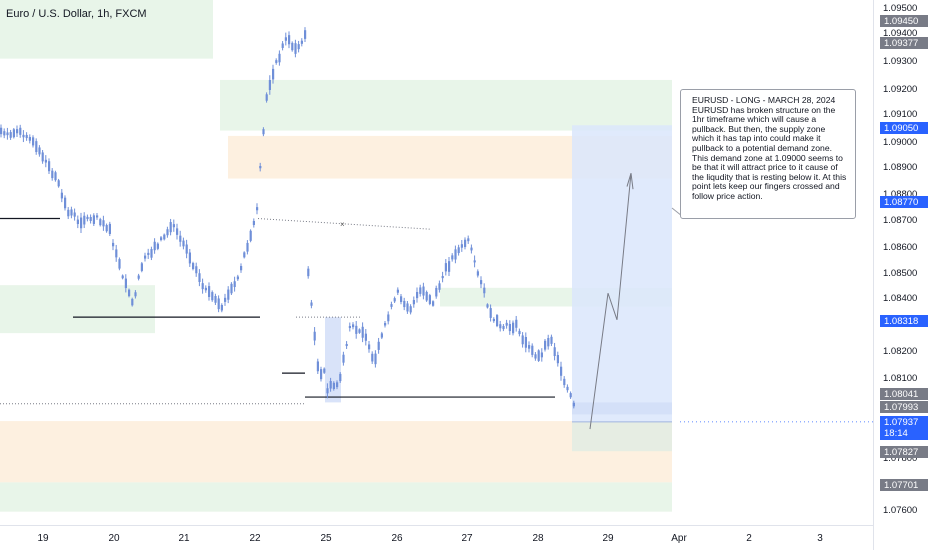 The height and width of the screenshot is (551, 932). What do you see at coordinates (749, 538) in the screenshot?
I see `time-tick: 2` at bounding box center [749, 538].